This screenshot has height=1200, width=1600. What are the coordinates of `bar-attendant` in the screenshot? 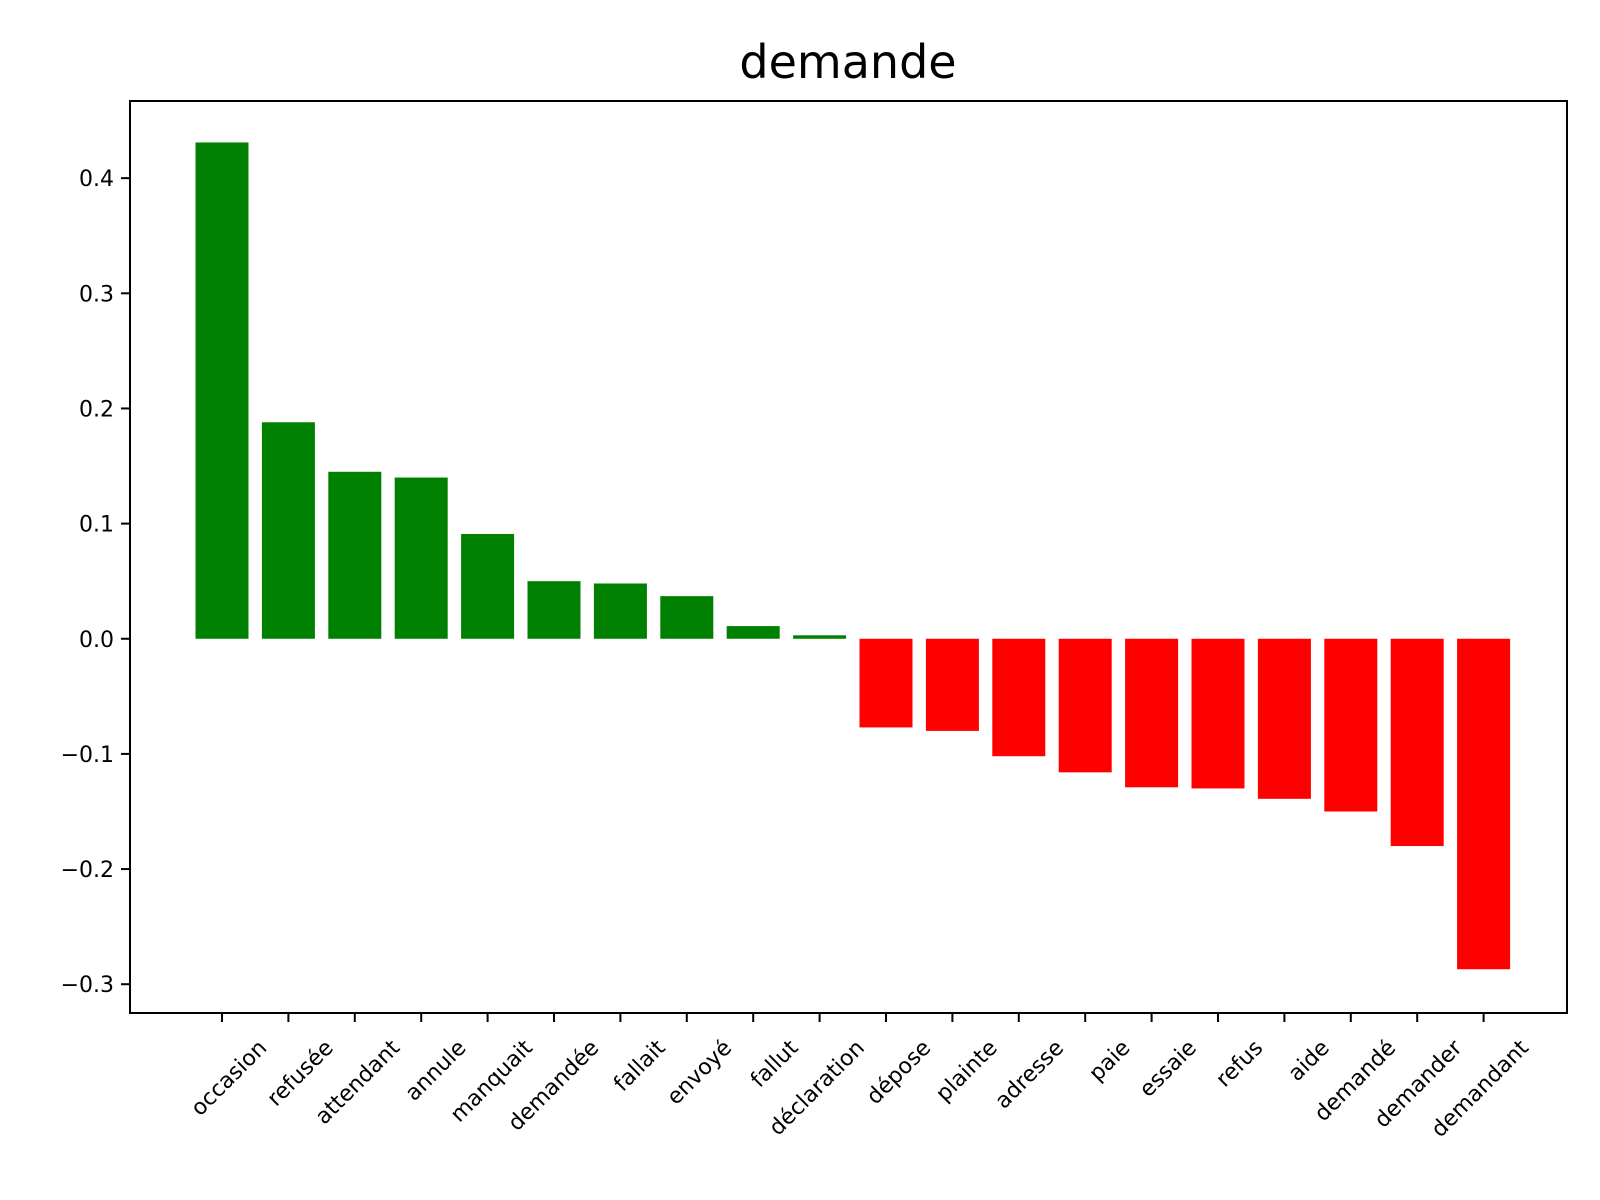 It's located at (355, 555).